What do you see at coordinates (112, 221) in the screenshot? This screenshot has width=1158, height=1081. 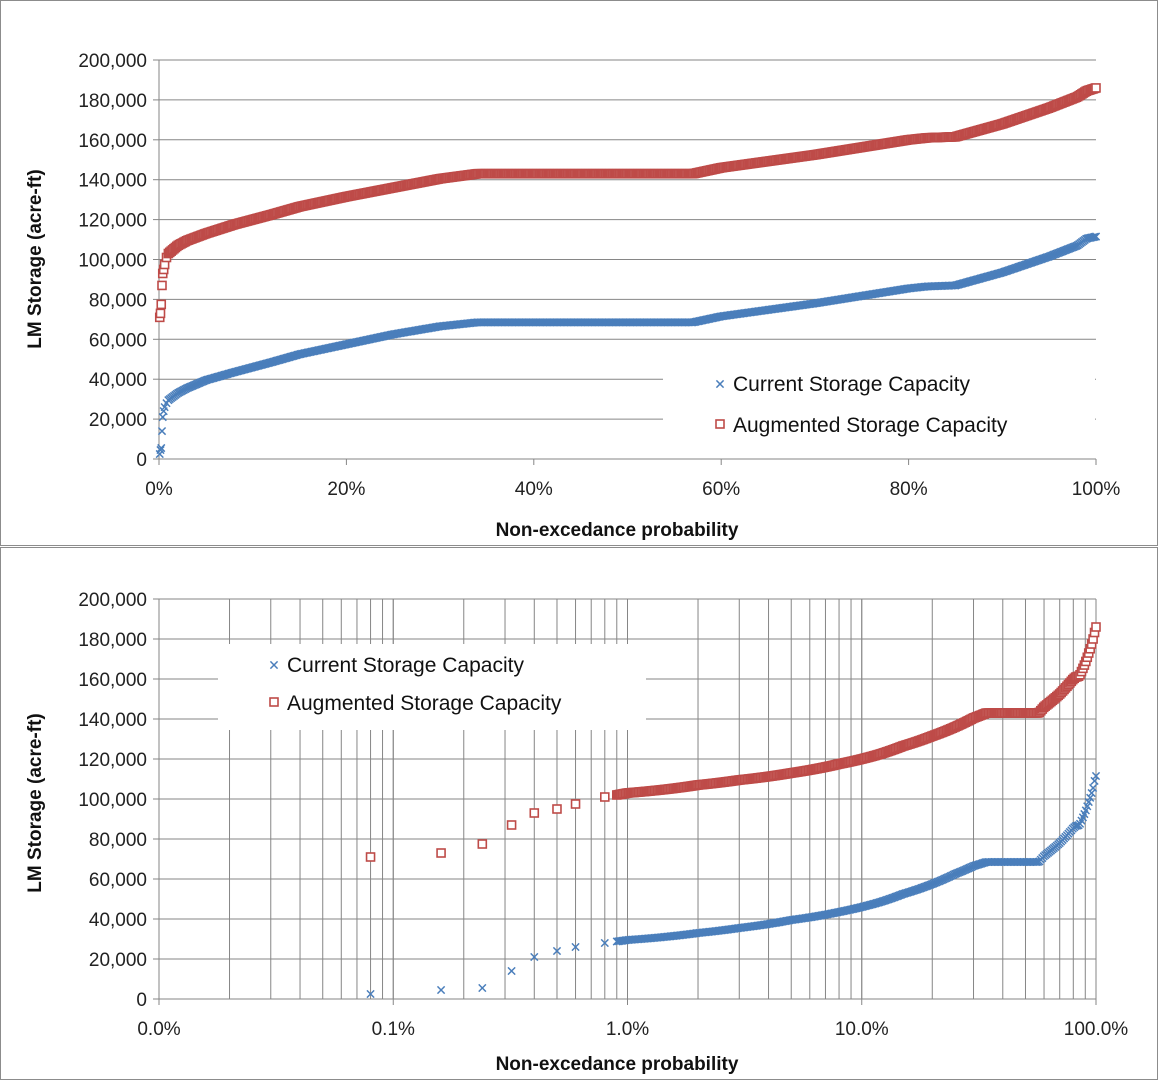 I see `y-tick-label: 120,000` at bounding box center [112, 221].